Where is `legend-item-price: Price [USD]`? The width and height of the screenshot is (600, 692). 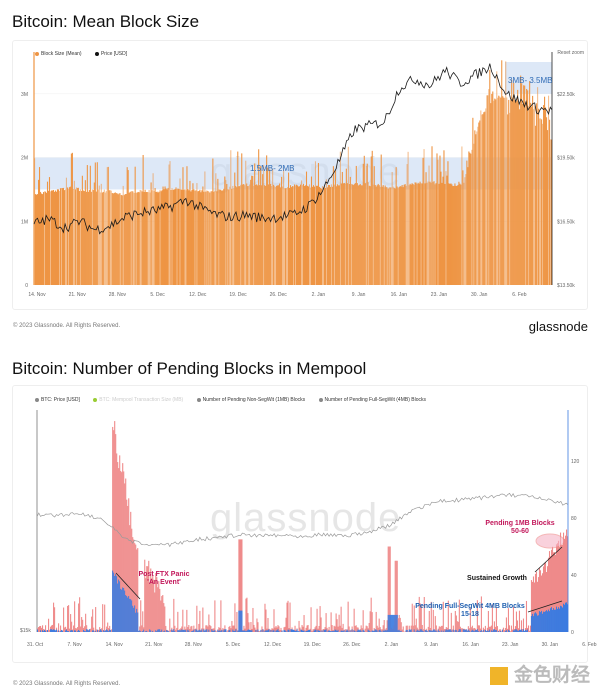 legend-item-price: Price [USD] is located at coordinates (110, 54).